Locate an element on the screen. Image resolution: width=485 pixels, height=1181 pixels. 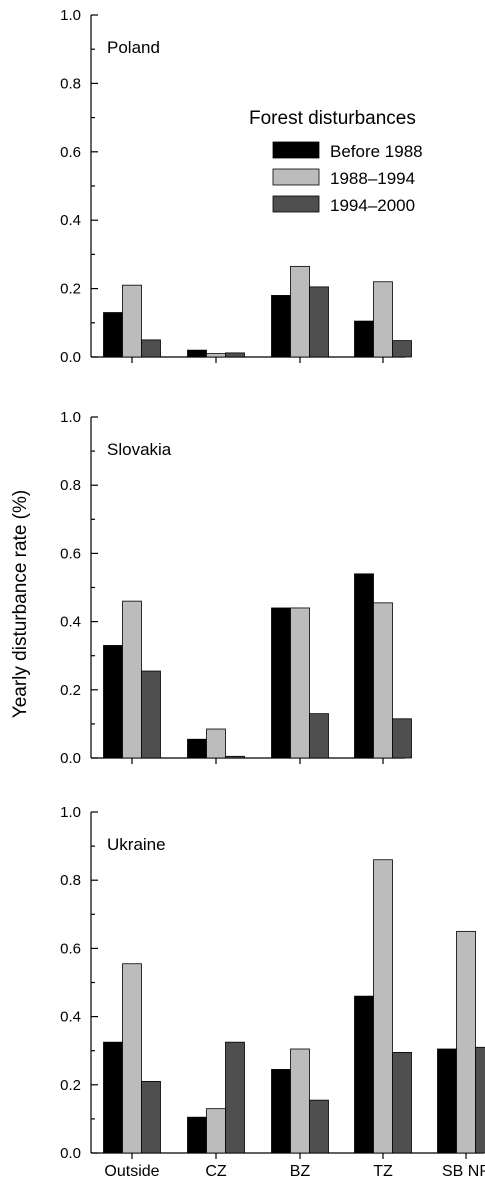
legend-label: Before 1988 is located at coordinates (376, 151).